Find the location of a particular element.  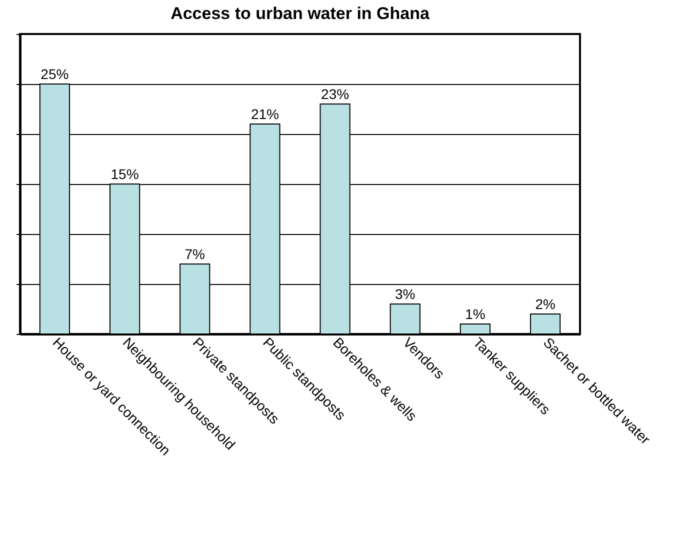

data-label: 7% is located at coordinates (194, 254).